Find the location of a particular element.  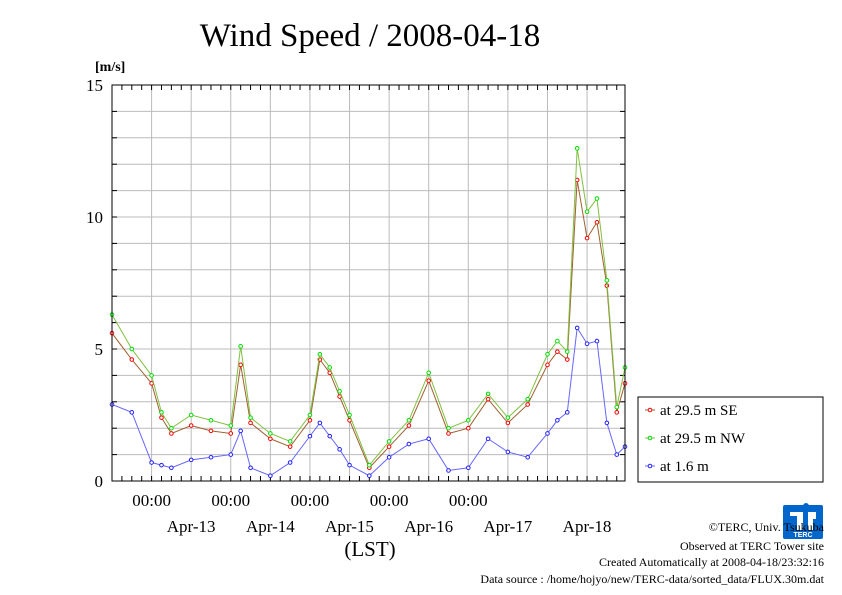

date-label: Apr-17 is located at coordinates (508, 526).